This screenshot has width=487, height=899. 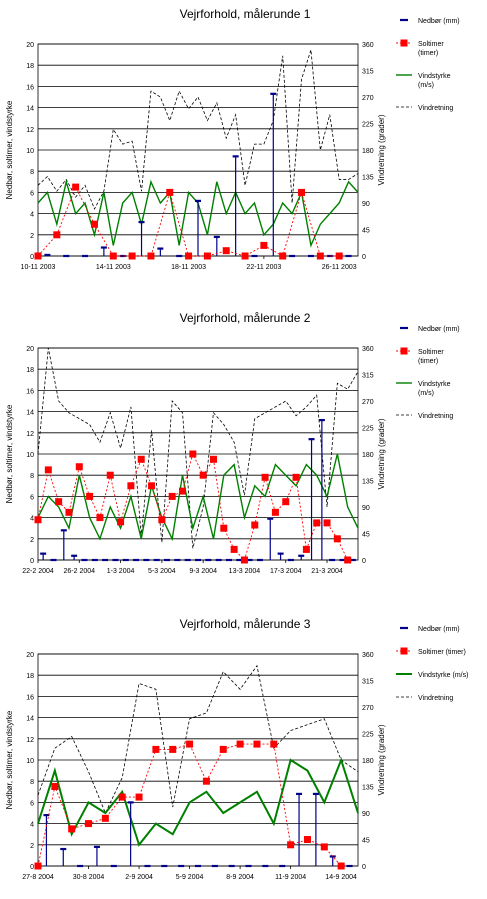 I want to click on x-tick-label: 10-11 2003, so click(x=38, y=267).